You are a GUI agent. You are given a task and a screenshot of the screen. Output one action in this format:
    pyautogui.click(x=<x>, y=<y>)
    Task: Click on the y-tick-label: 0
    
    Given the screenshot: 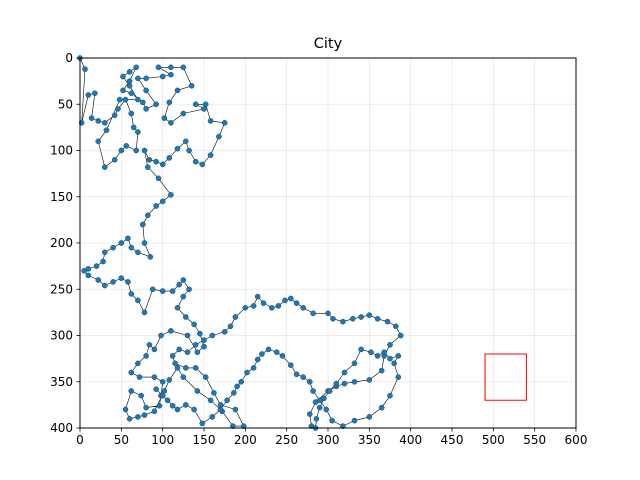 What is the action you would take?
    pyautogui.click(x=69, y=58)
    